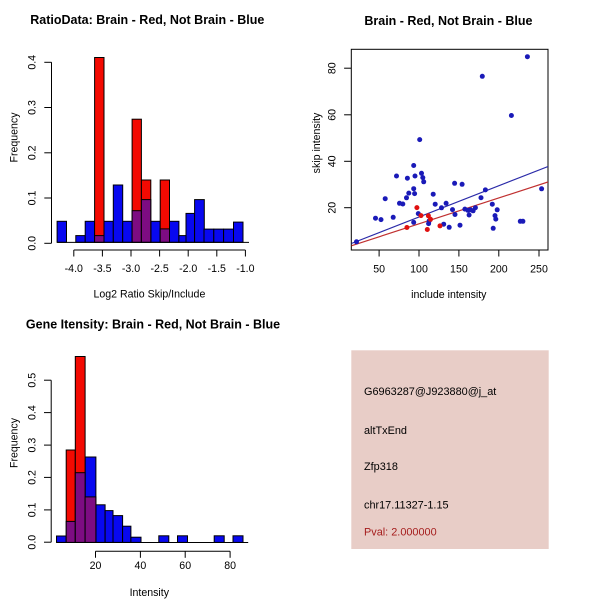 The width and height of the screenshot is (600, 605). Describe the element at coordinates (406, 506) in the screenshot. I see `svg-text: chr17.11327-1.15` at that location.